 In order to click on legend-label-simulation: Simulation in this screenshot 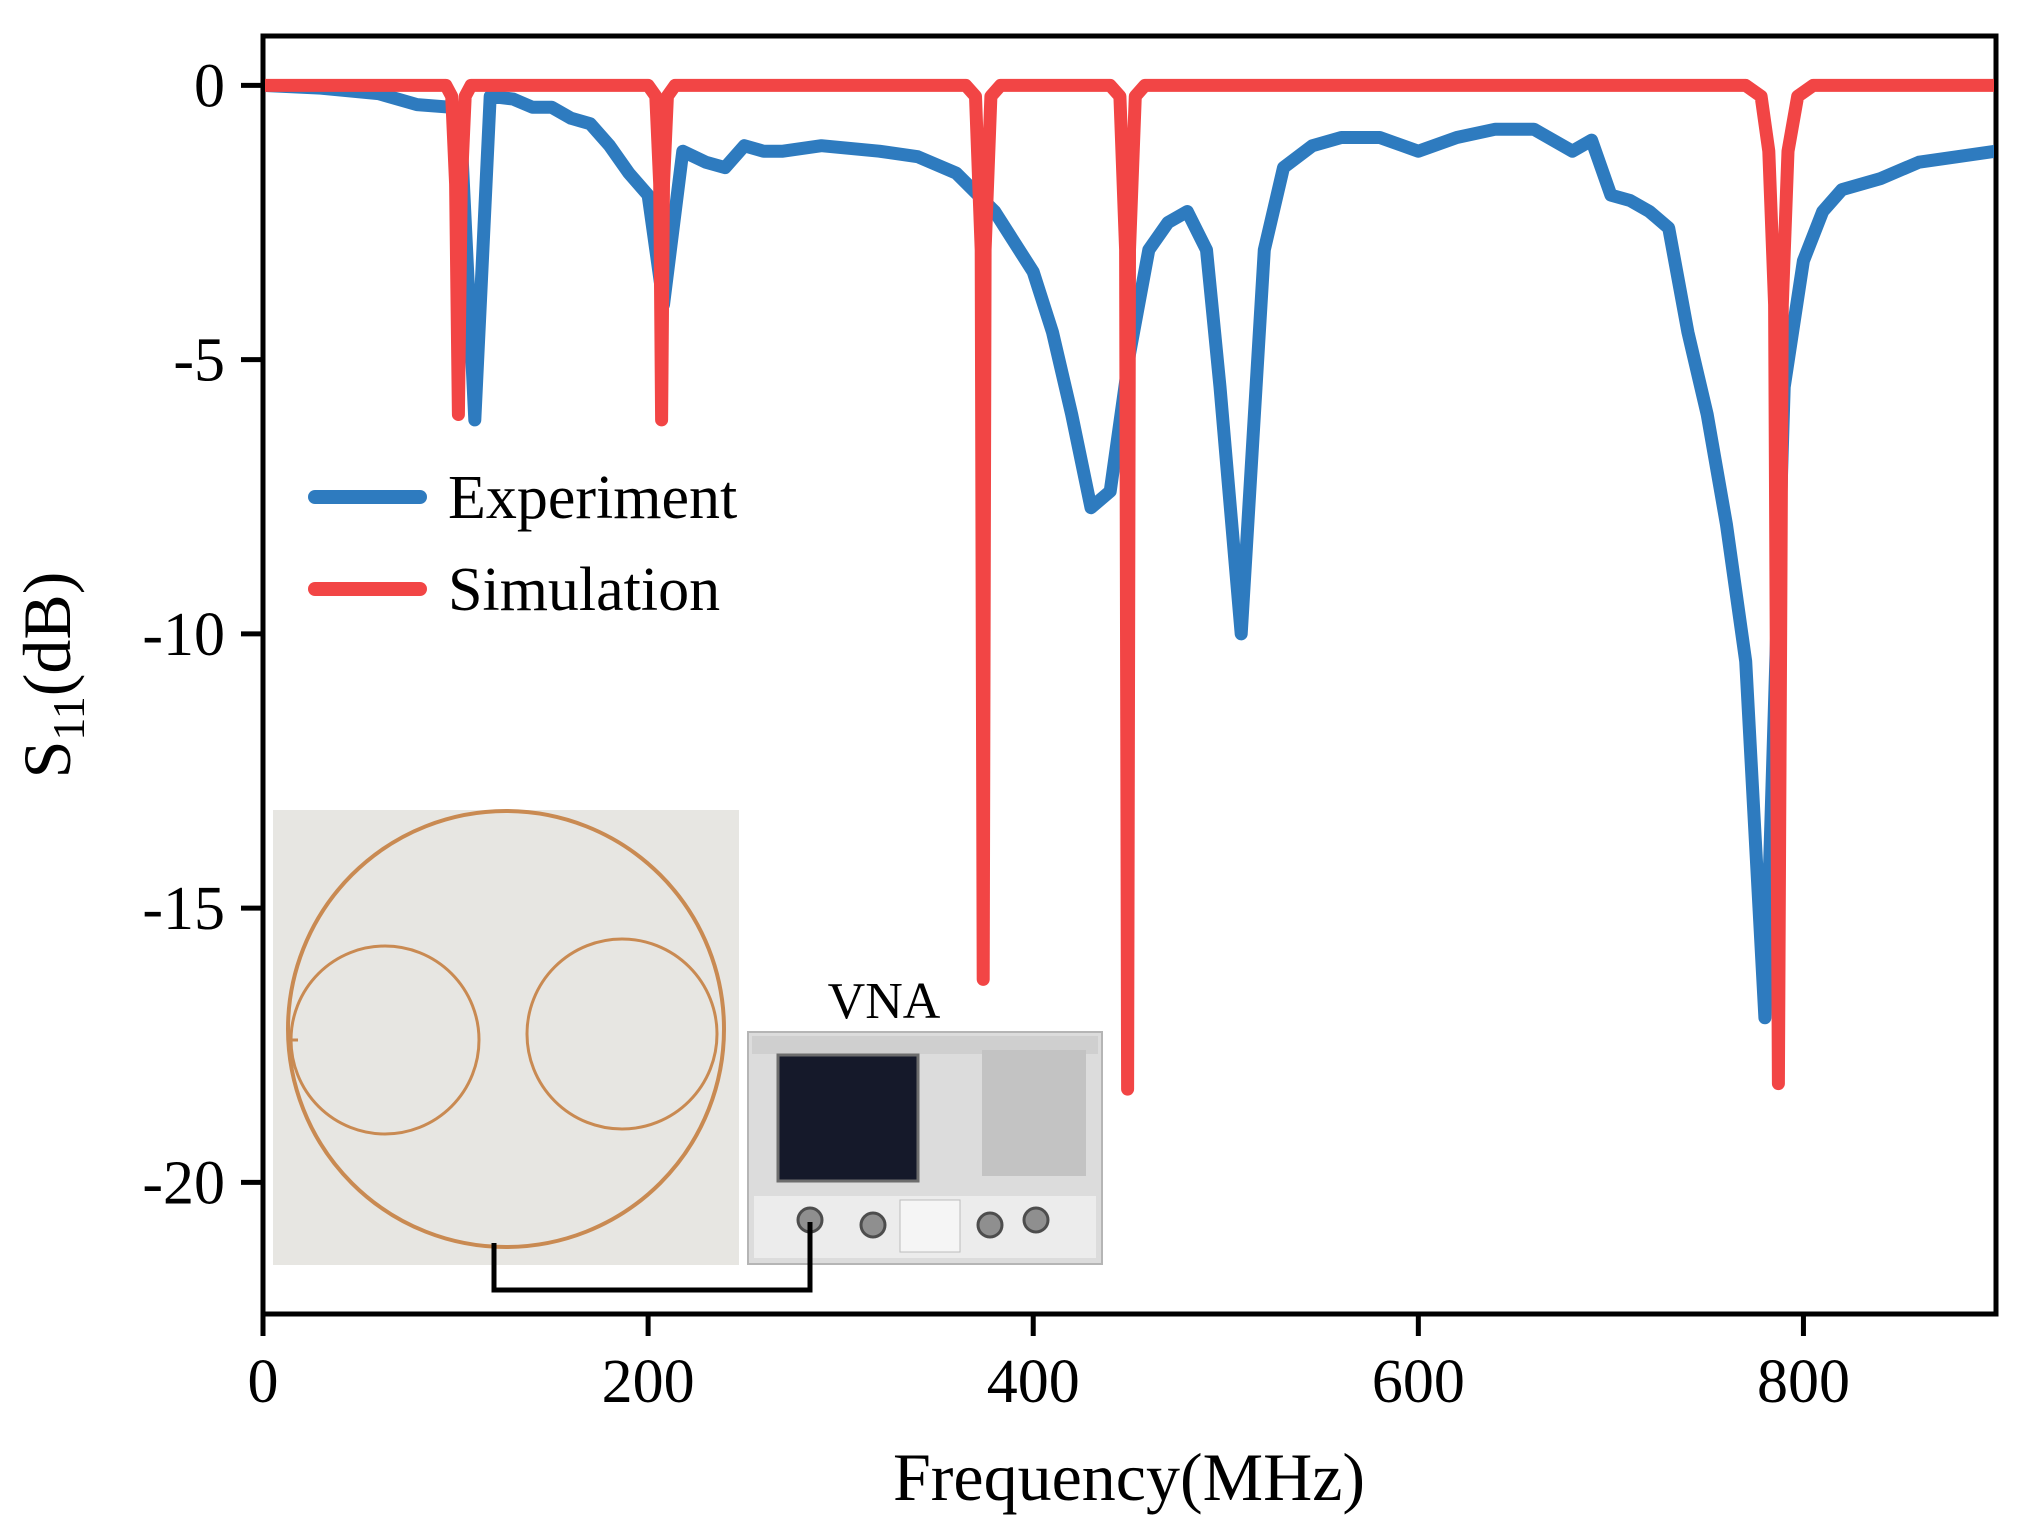, I will do `click(584, 590)`.